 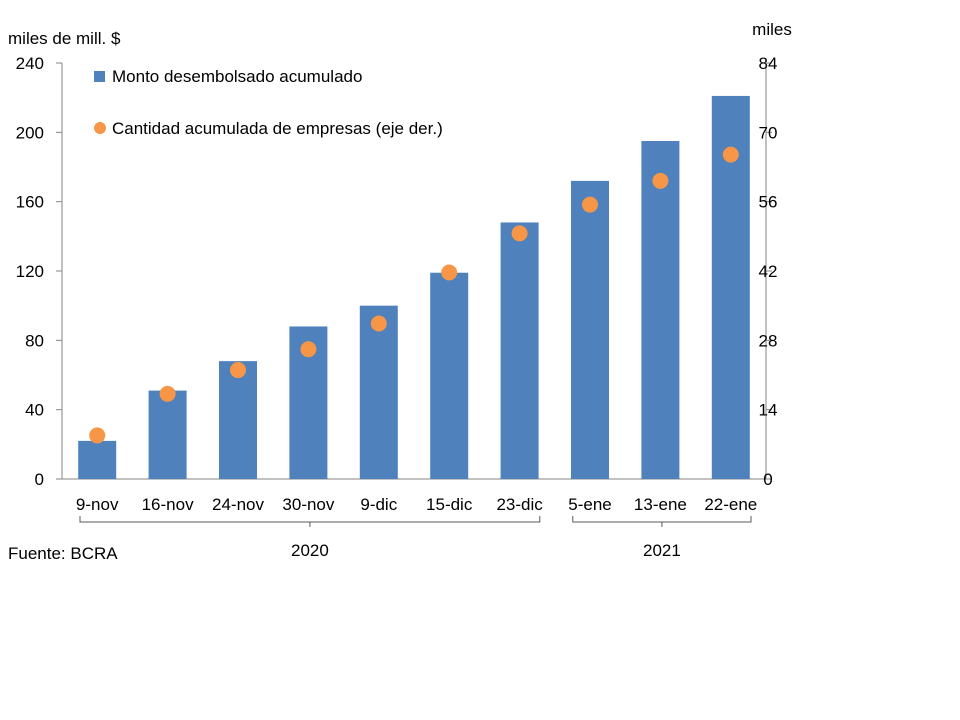 What do you see at coordinates (730, 504) in the screenshot?
I see `x-tick-label: 22-ene` at bounding box center [730, 504].